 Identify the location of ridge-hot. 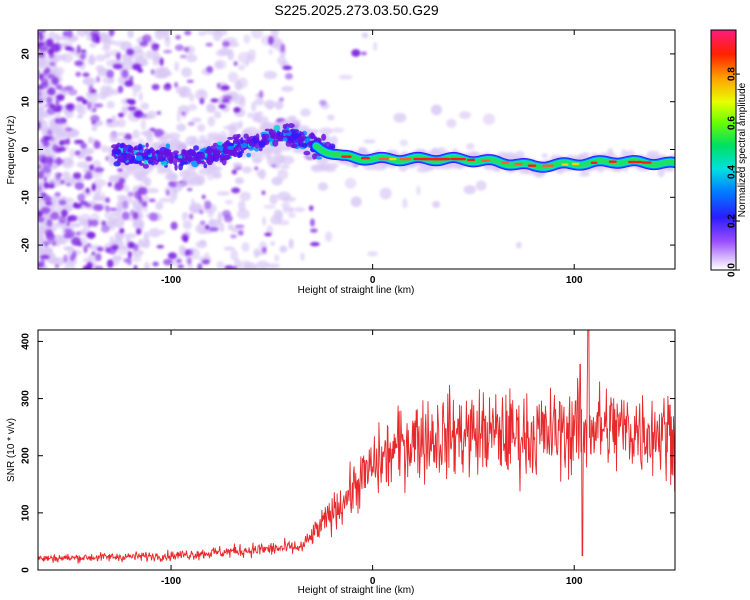
(496, 161).